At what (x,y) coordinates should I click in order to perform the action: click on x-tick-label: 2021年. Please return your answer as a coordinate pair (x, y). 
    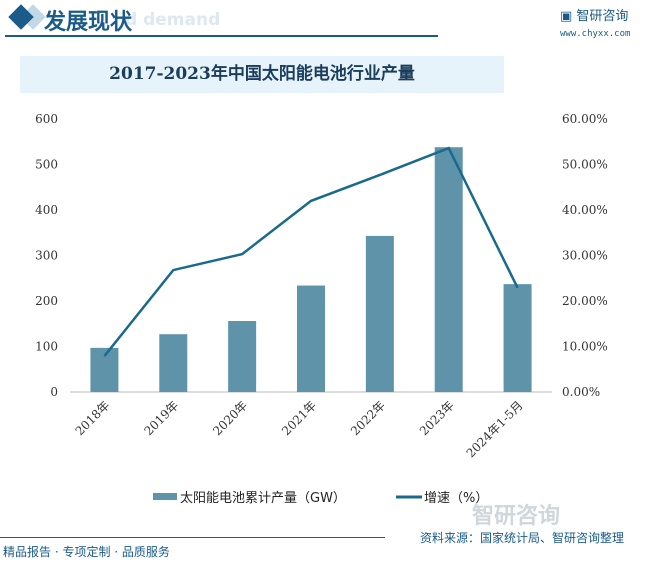
    Looking at the image, I should click on (299, 418).